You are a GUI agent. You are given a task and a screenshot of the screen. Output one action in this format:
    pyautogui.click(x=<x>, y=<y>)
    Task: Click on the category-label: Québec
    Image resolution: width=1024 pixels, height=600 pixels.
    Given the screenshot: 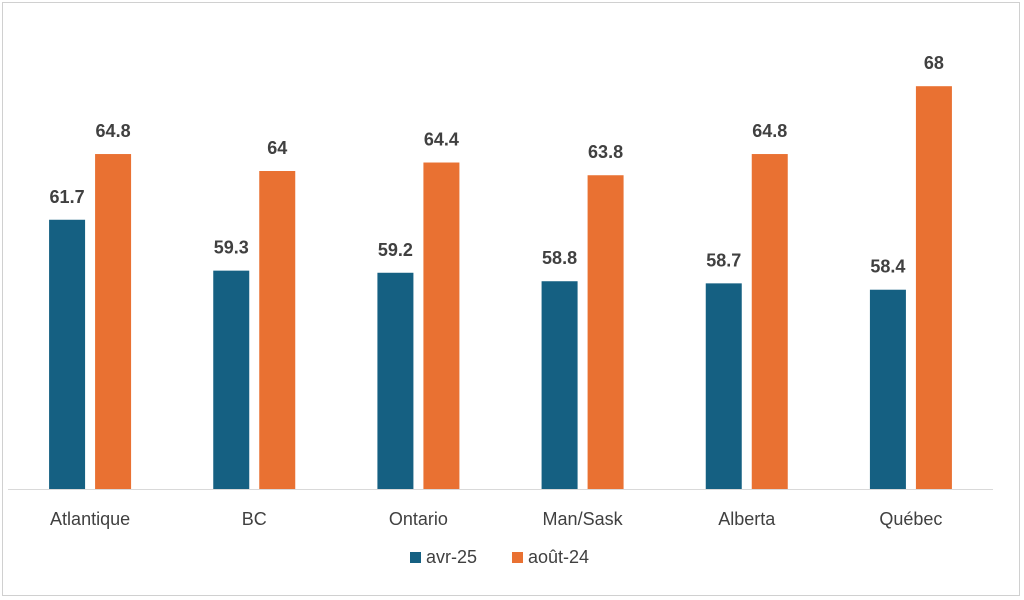 What is the action you would take?
    pyautogui.click(x=910, y=519)
    